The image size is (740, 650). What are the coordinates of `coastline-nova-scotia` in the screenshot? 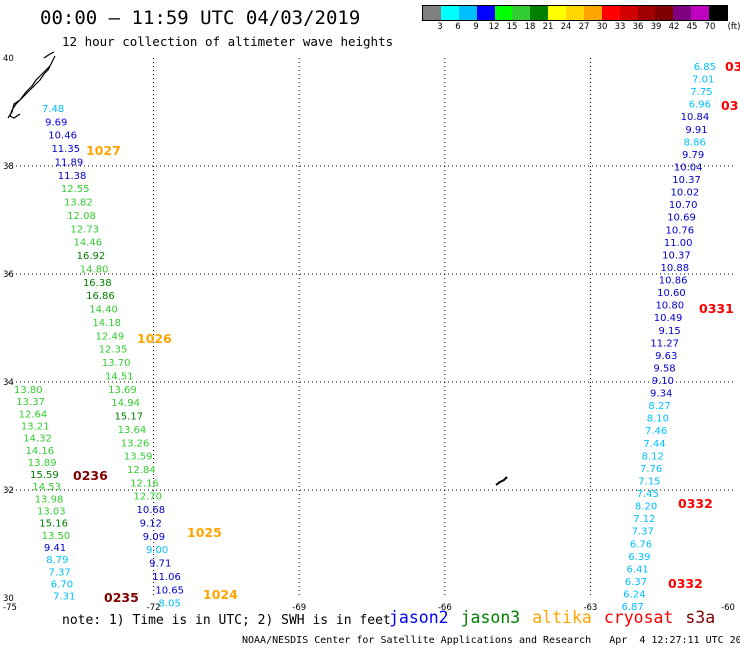 It's located at (31, 87).